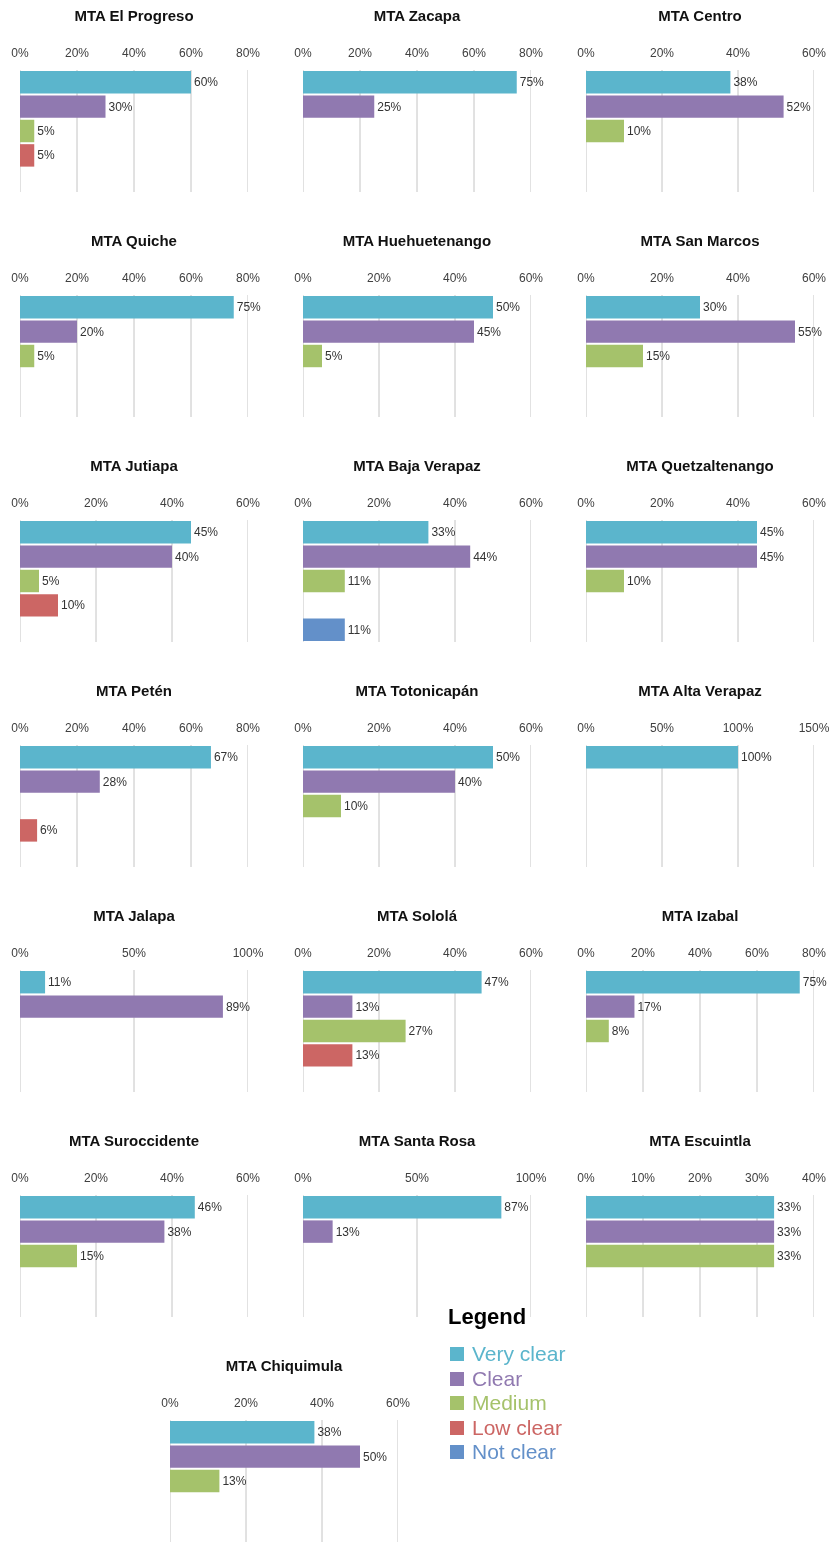 This screenshot has width=834, height=1544. Describe the element at coordinates (49, 830) in the screenshot. I see `data-label: 6%` at that location.